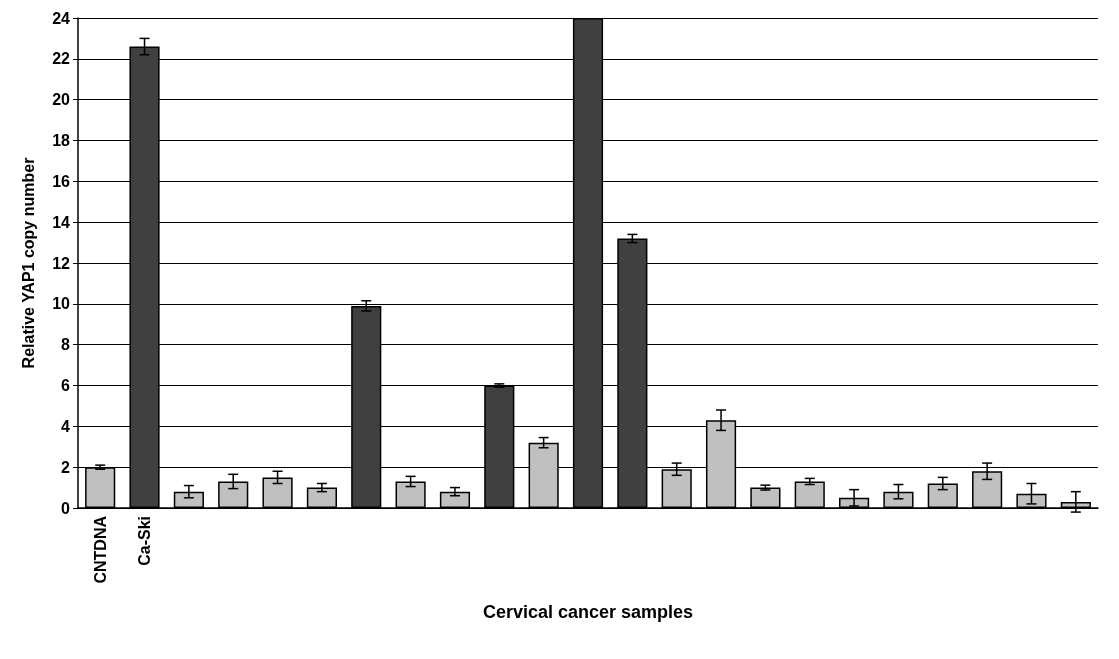 The width and height of the screenshot is (1119, 659). I want to click on y-tick-label: 14, so click(61, 222).